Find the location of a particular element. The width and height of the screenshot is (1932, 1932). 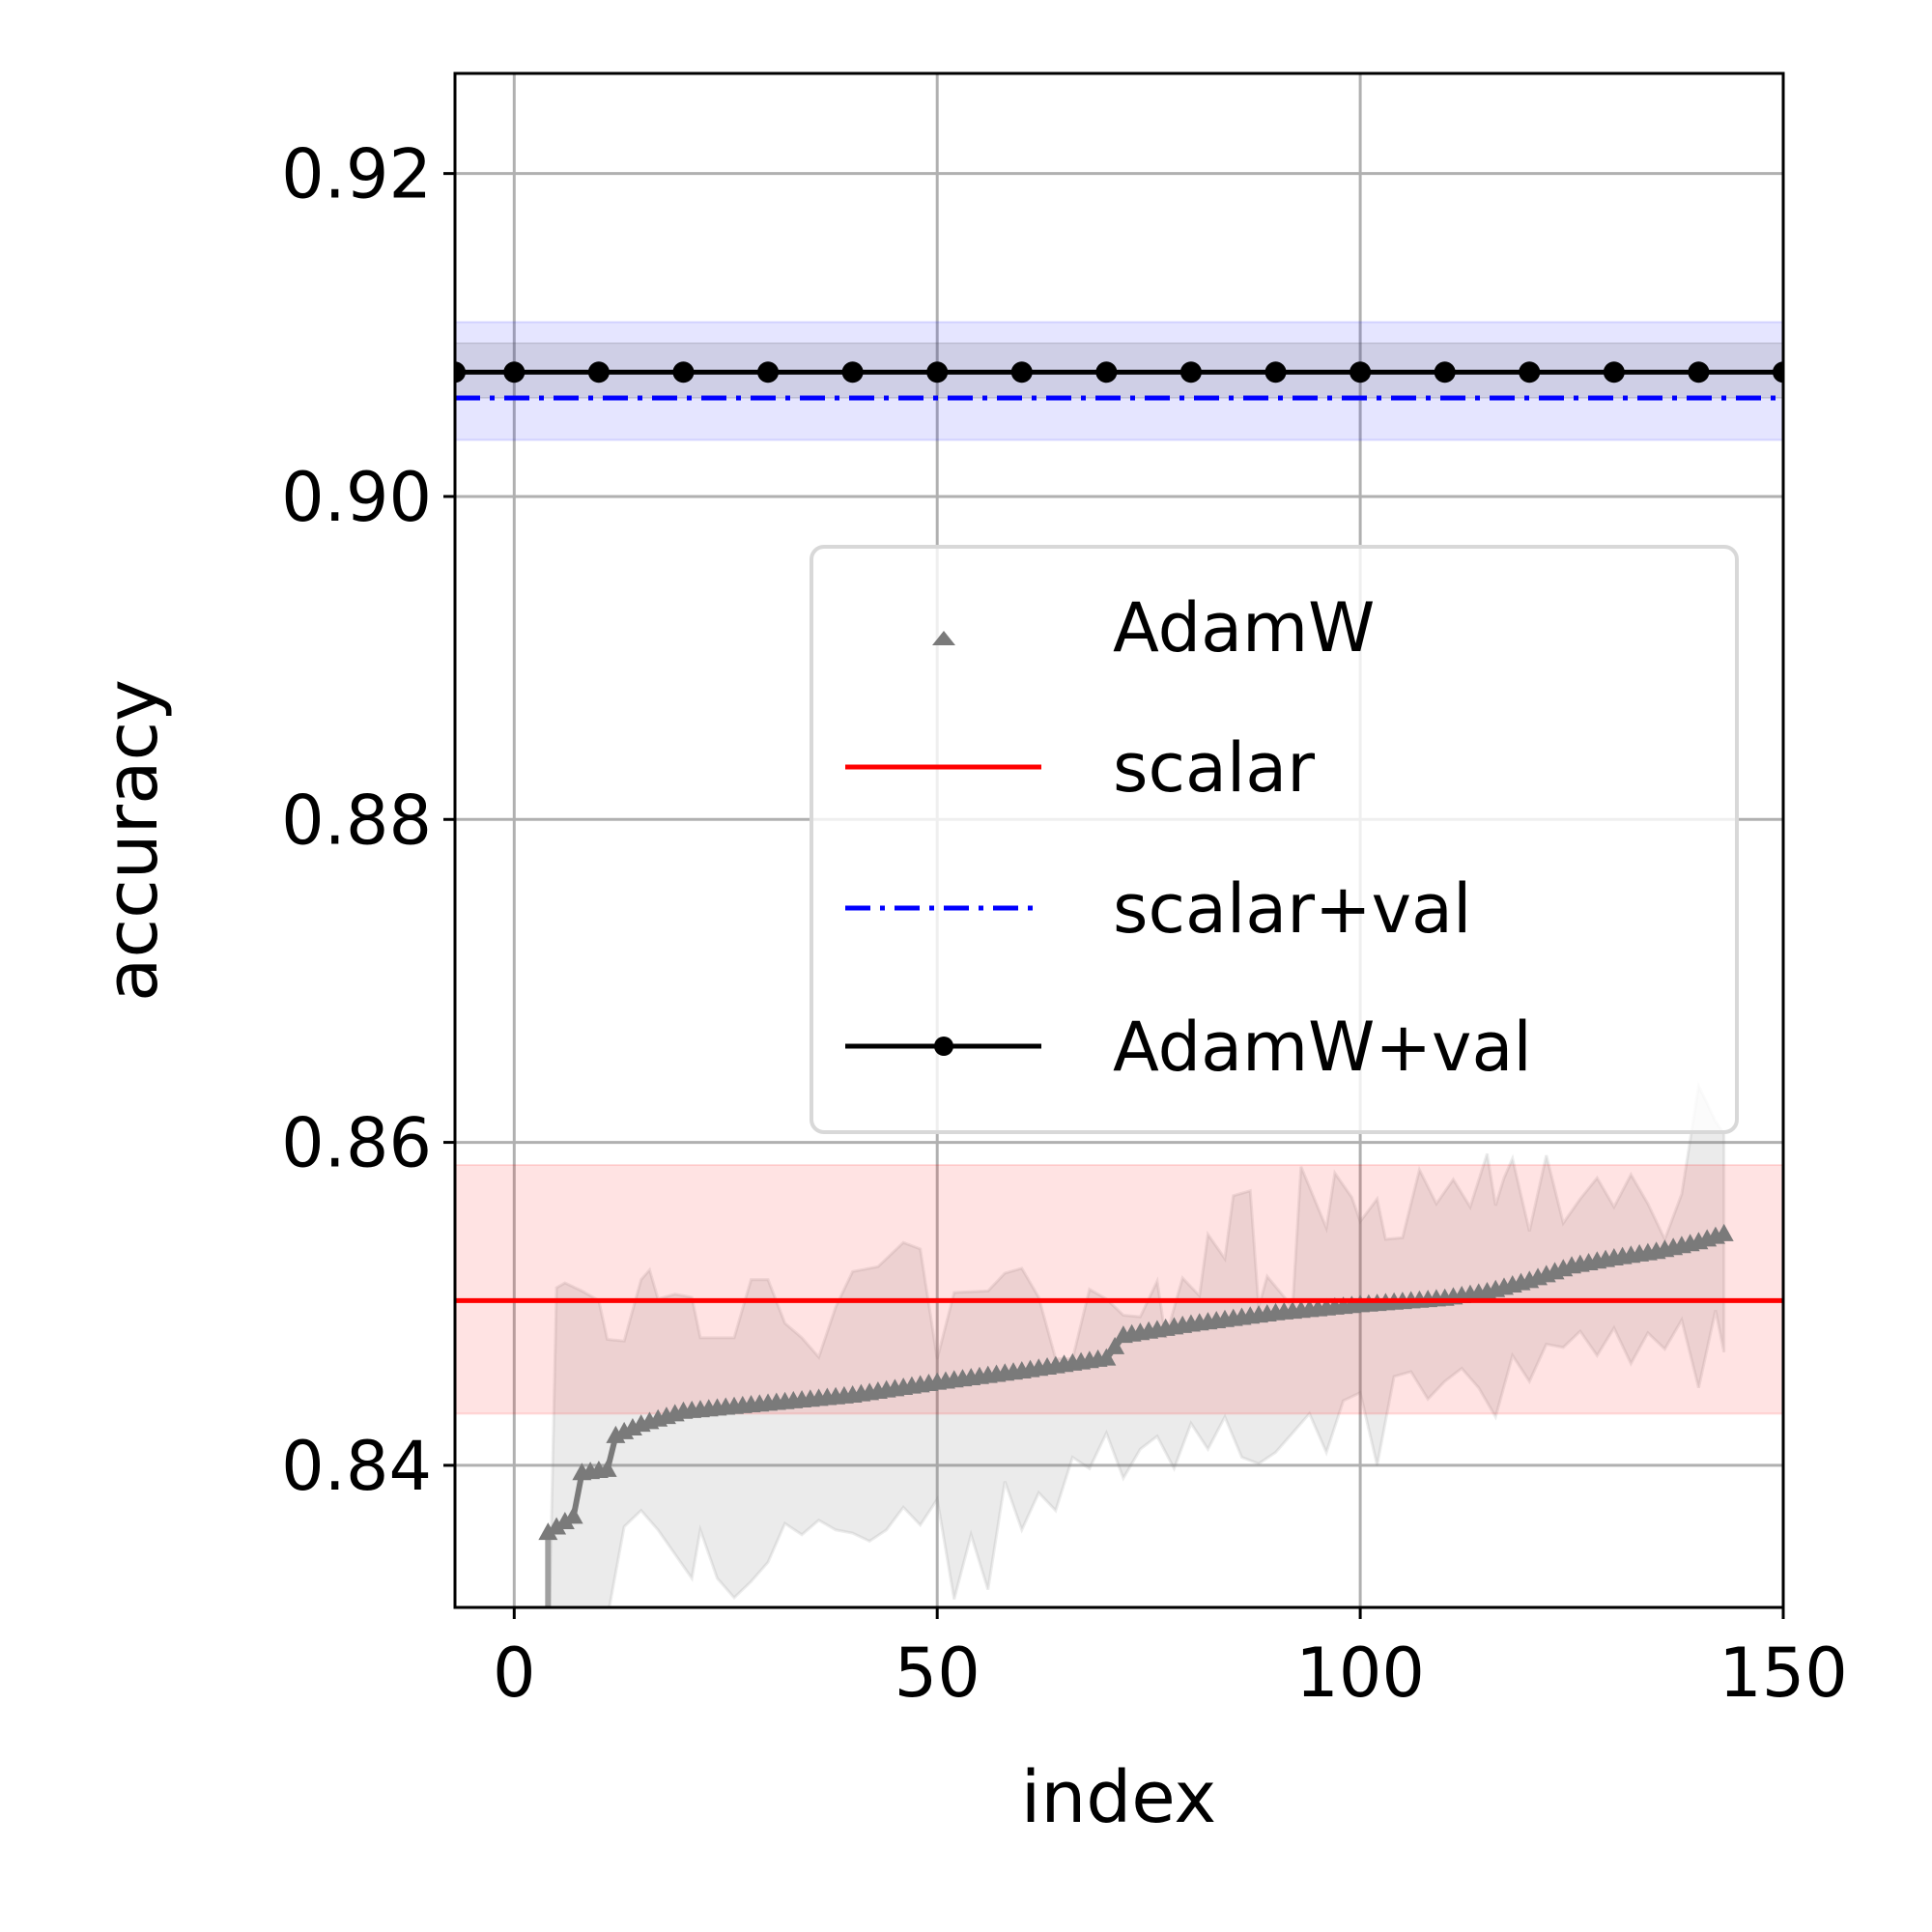

legend: AdamW scalar scalar+val AdamW+val is located at coordinates (1274, 839).